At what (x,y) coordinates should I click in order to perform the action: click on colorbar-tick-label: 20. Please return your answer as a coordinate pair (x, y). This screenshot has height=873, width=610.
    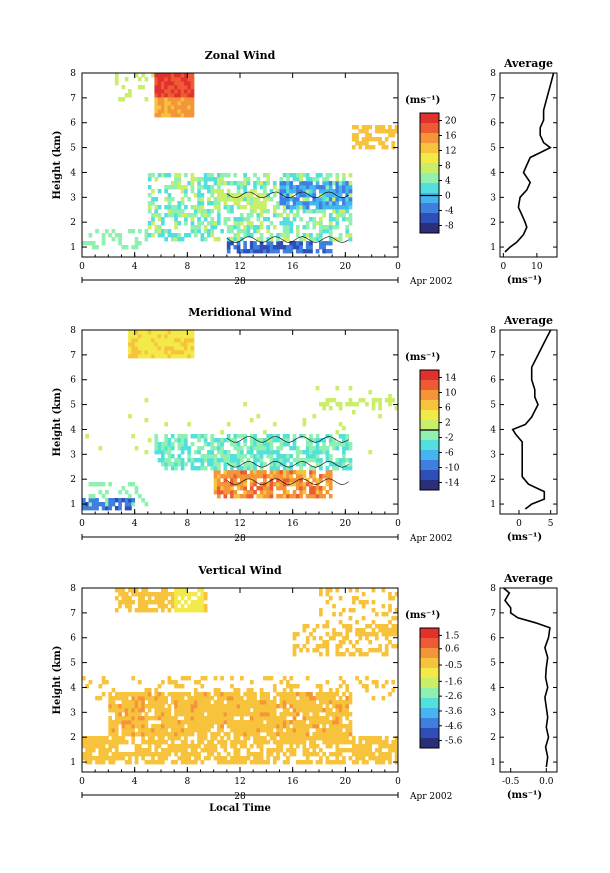
    Looking at the image, I should click on (451, 122).